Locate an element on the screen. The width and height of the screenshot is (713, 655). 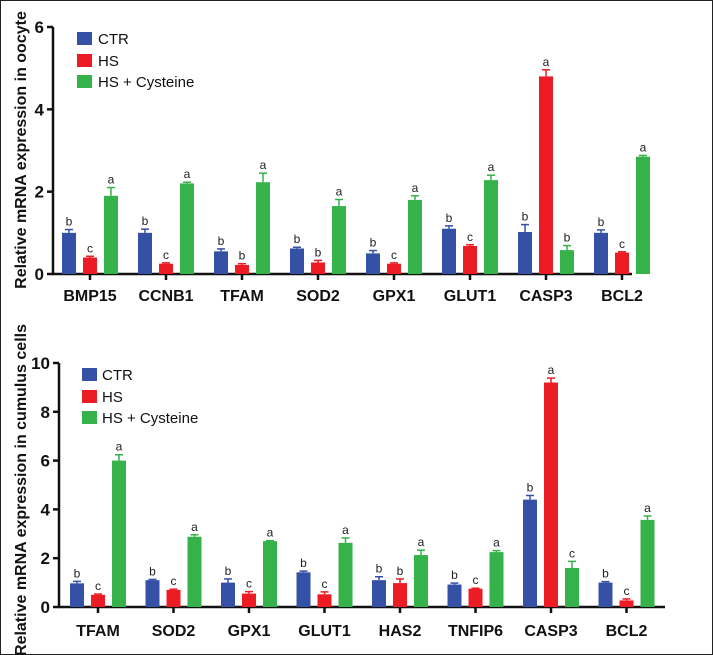
bar-hs-gpx1 is located at coordinates (394, 268).